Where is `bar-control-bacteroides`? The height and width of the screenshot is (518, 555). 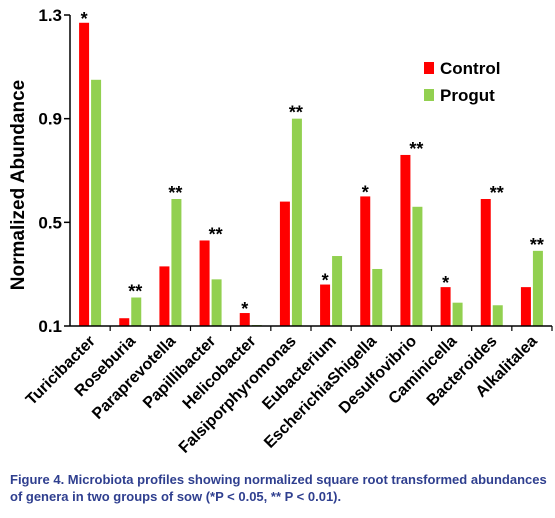
bar-control-bacteroides is located at coordinates (485, 262).